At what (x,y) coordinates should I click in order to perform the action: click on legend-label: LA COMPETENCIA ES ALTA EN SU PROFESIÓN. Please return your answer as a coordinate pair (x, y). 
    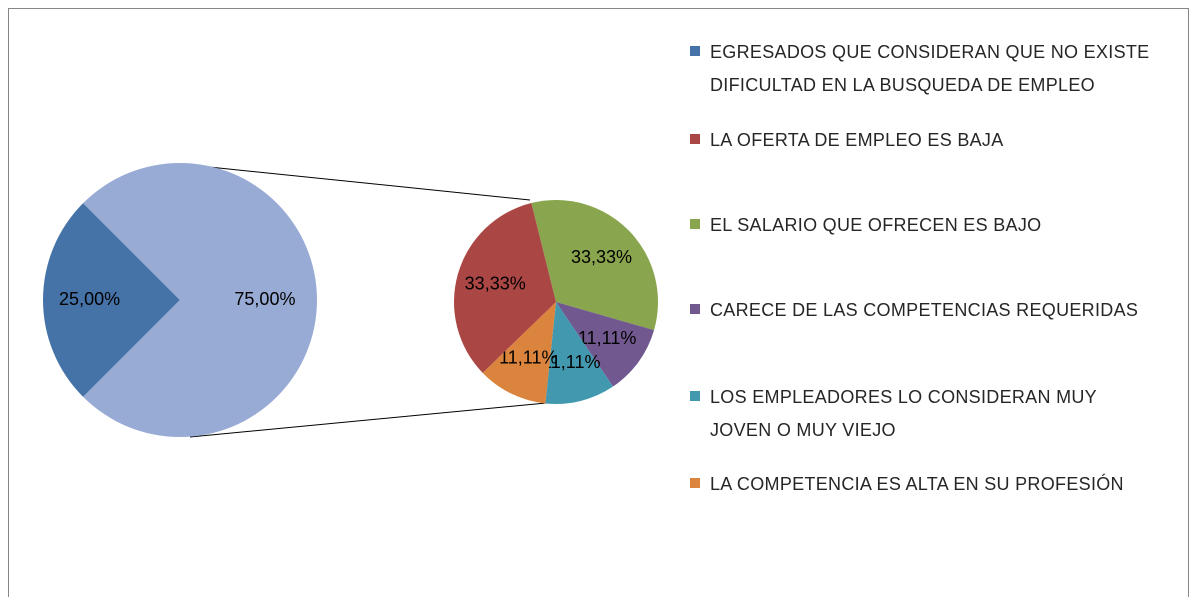
    Looking at the image, I should click on (917, 484).